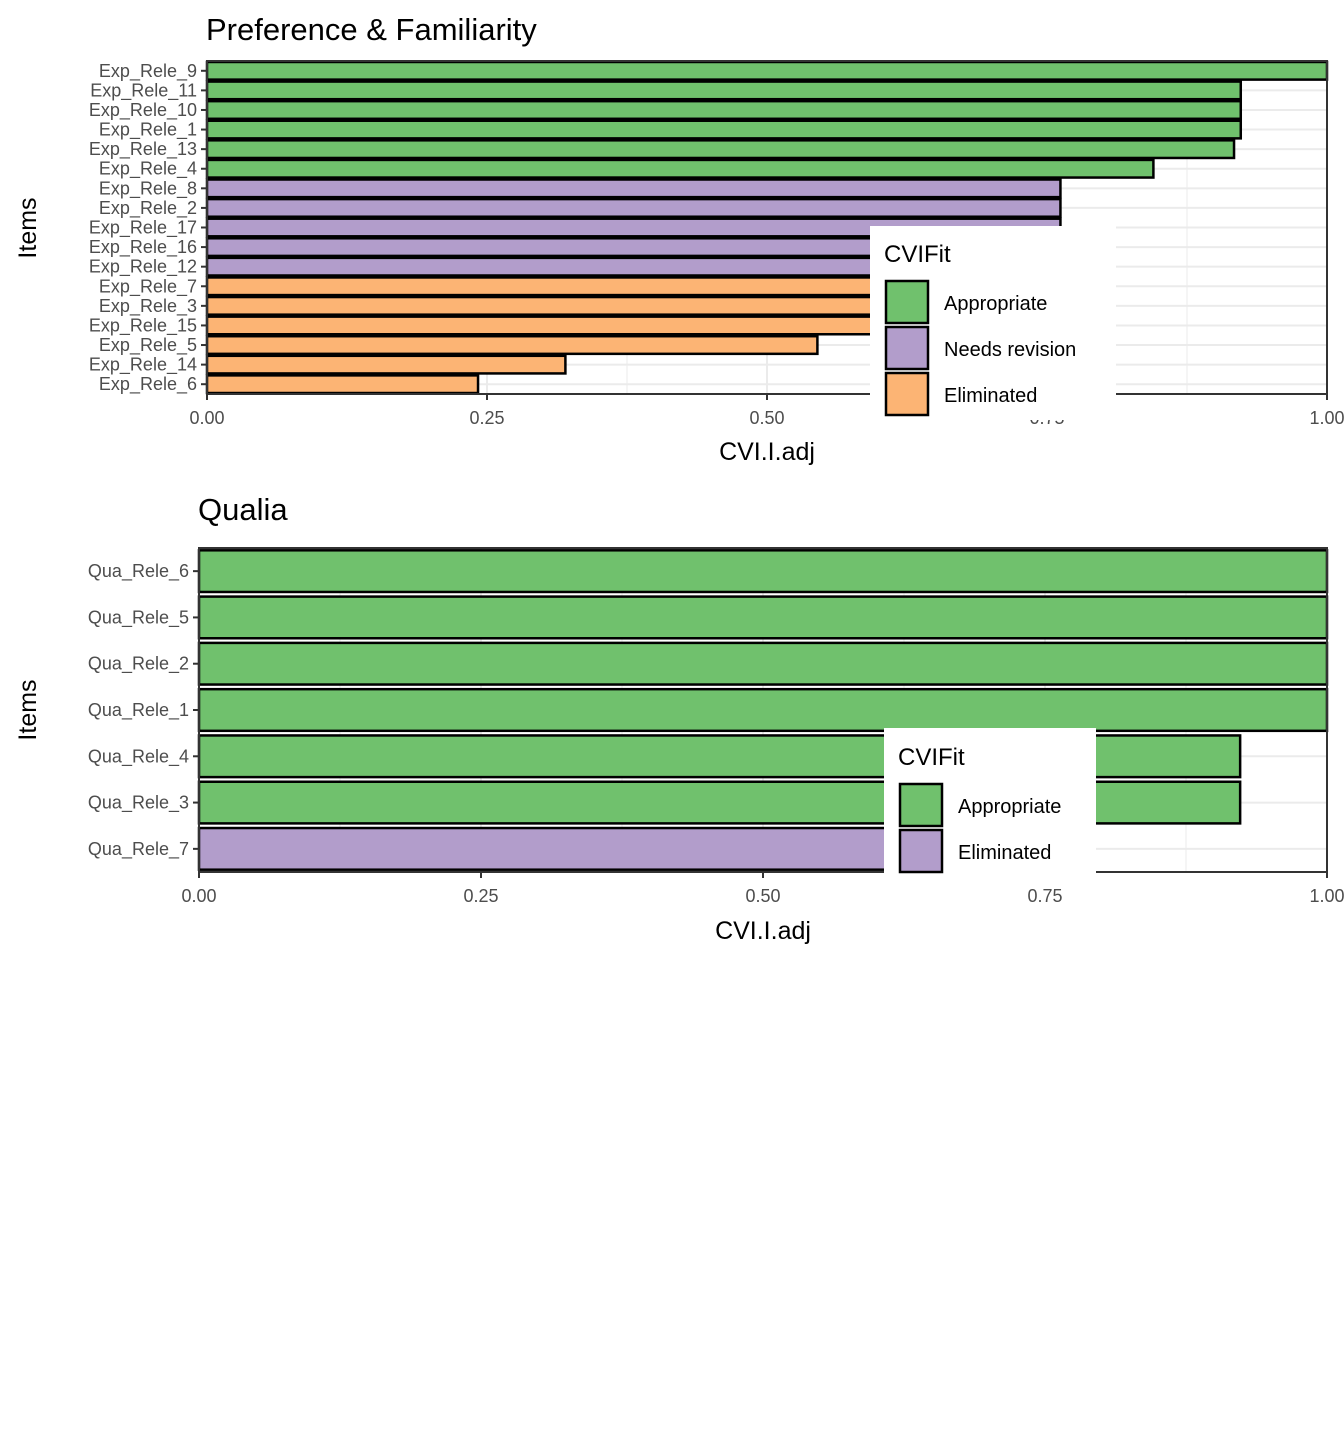 This screenshot has width=1344, height=1445. I want to click on y-tick-label: Exp_Rele_14, so click(143, 365).